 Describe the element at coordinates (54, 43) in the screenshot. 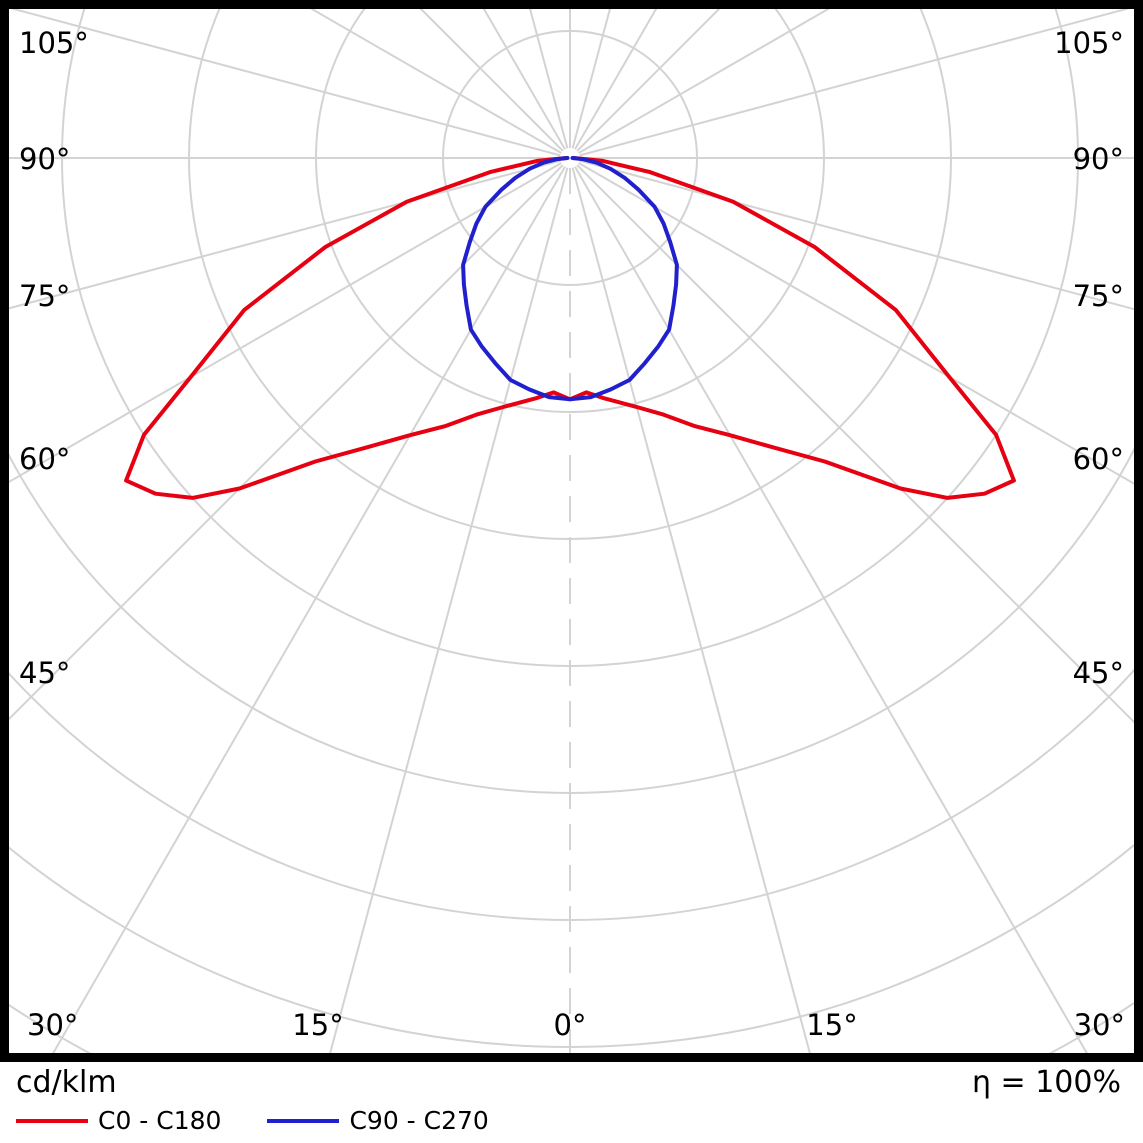

I see `angle-label-left-105: 105°` at that location.